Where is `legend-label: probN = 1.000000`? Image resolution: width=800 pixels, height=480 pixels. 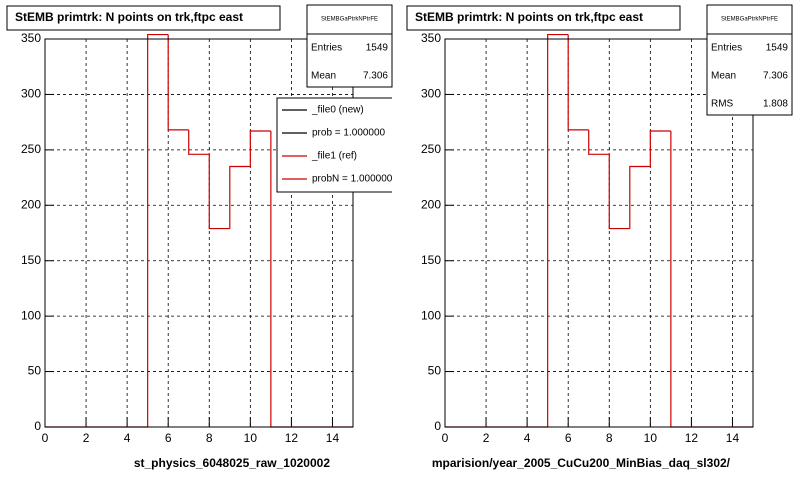
legend-label: probN = 1.000000 is located at coordinates (352, 179).